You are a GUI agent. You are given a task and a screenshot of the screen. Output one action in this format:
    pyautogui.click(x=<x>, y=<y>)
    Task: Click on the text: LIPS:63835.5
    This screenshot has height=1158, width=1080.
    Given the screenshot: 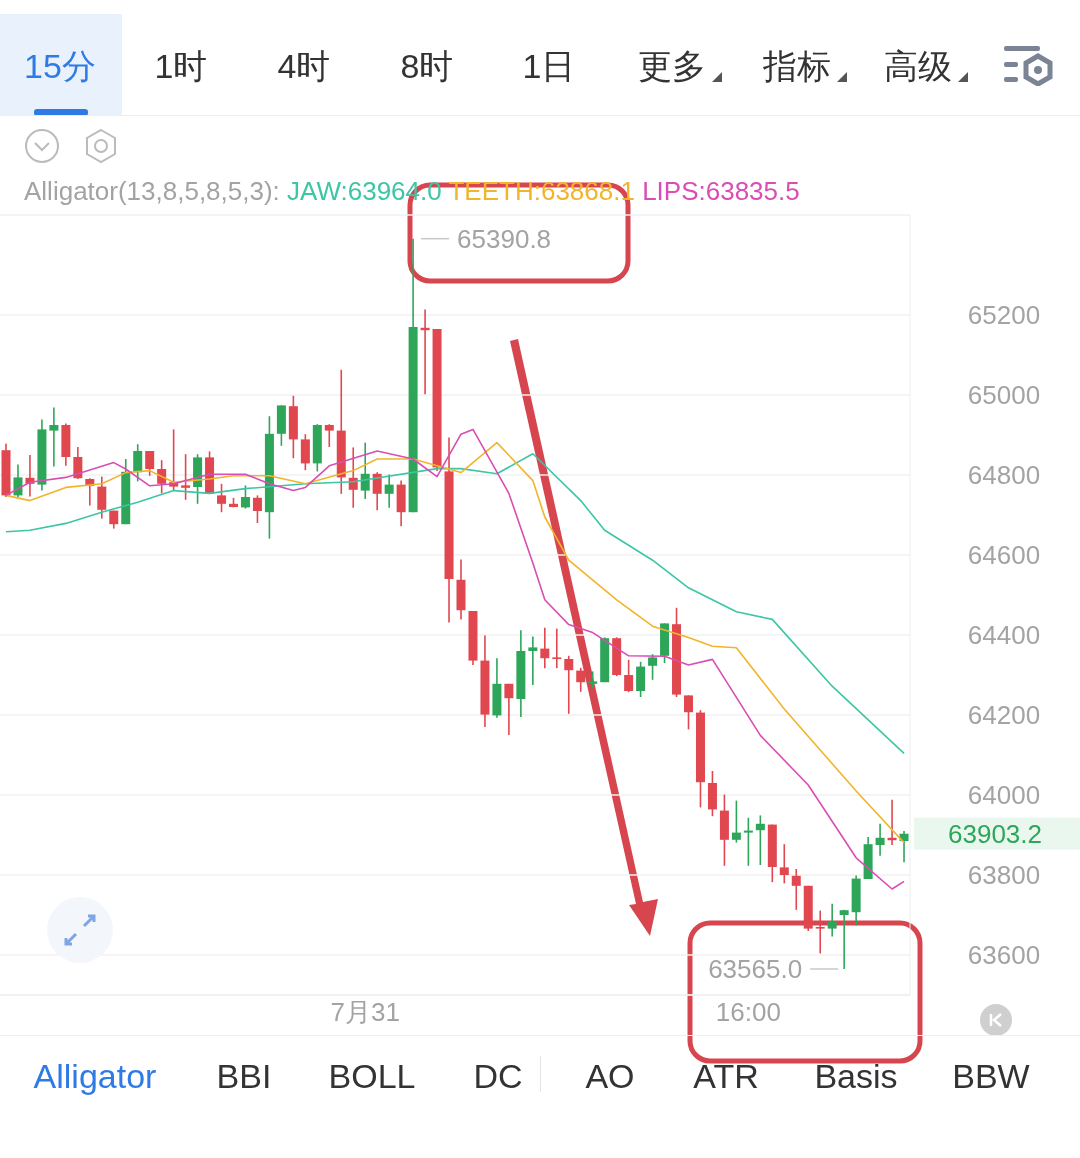 What is the action you would take?
    pyautogui.click(x=721, y=191)
    